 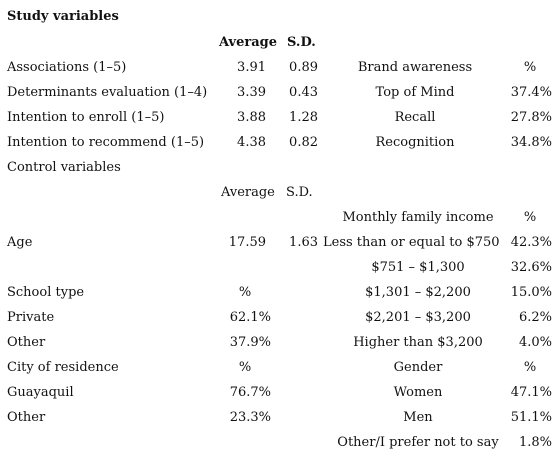 I want to click on study-row-average: 3.91, so click(x=251, y=67).